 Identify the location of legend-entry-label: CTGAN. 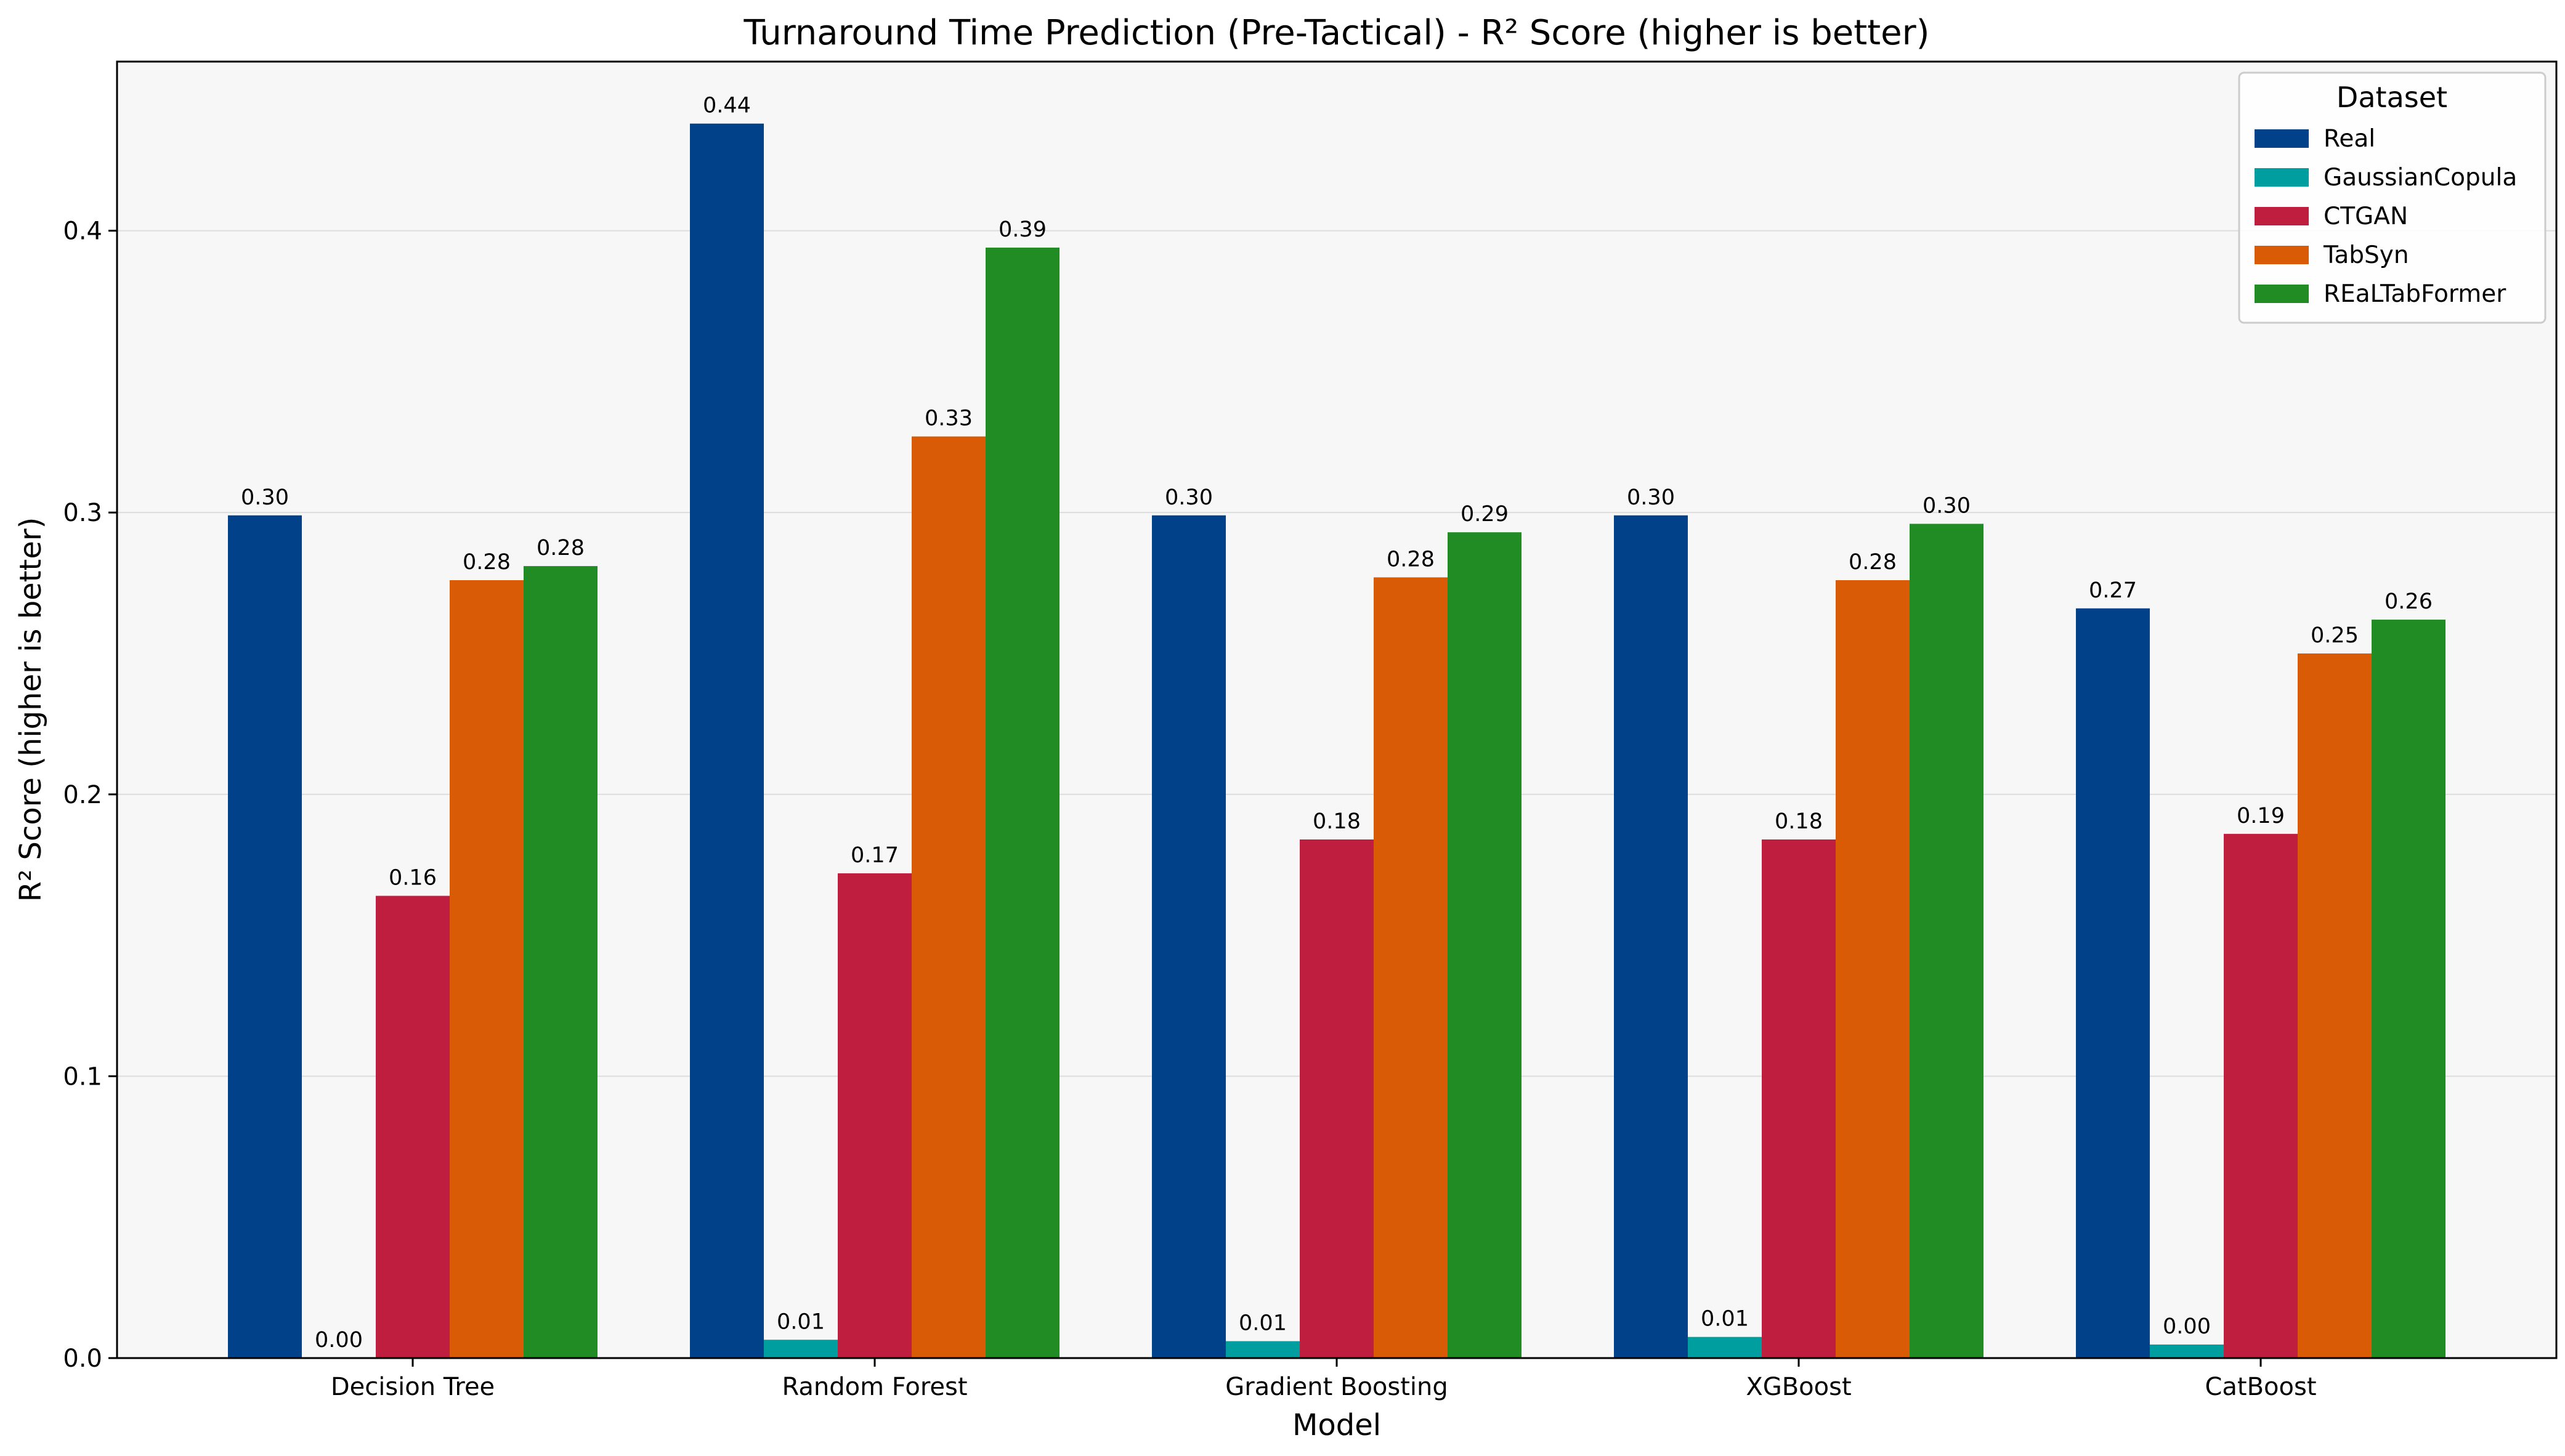
(2366, 217).